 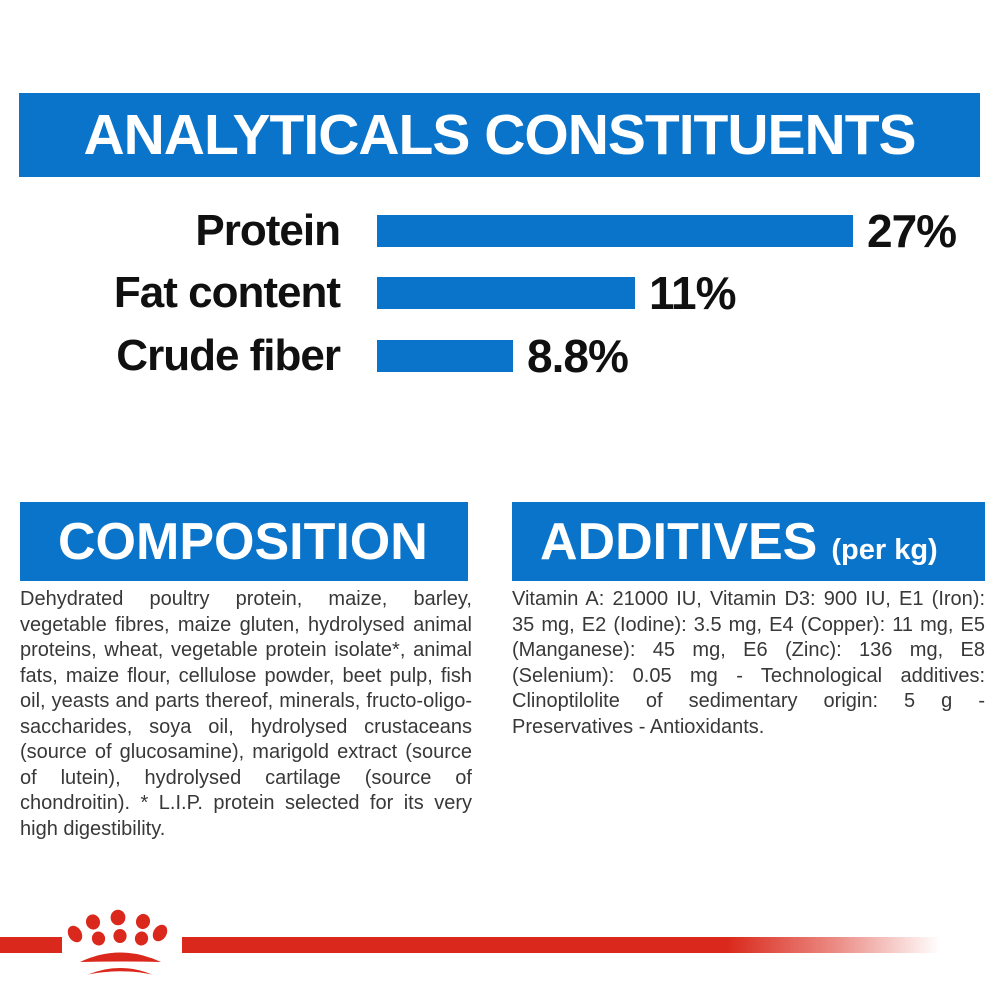 I want to click on analyticals-constituents-banner: ANALYTICALS CONSTITUENTS, so click(x=499, y=135).